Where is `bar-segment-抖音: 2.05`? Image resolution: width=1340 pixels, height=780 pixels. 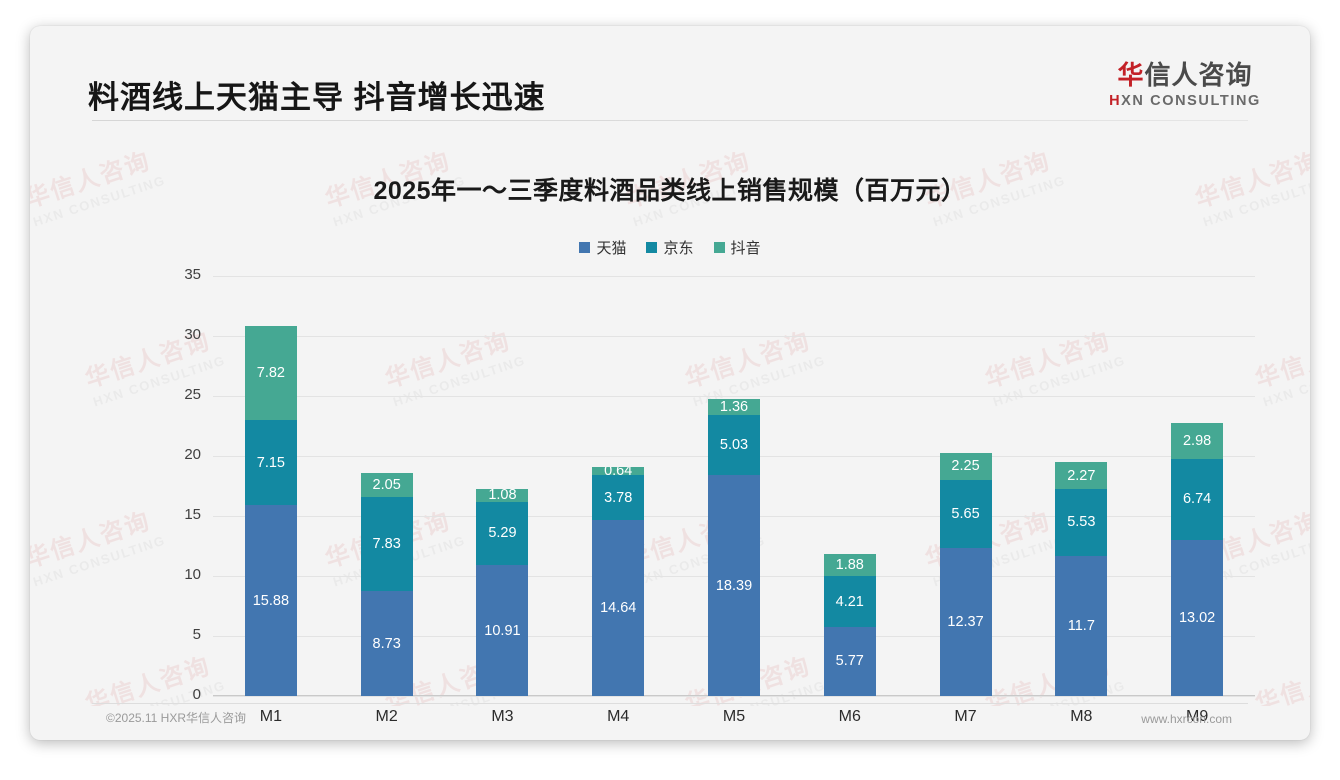 bar-segment-抖音: 2.05 is located at coordinates (386, 485).